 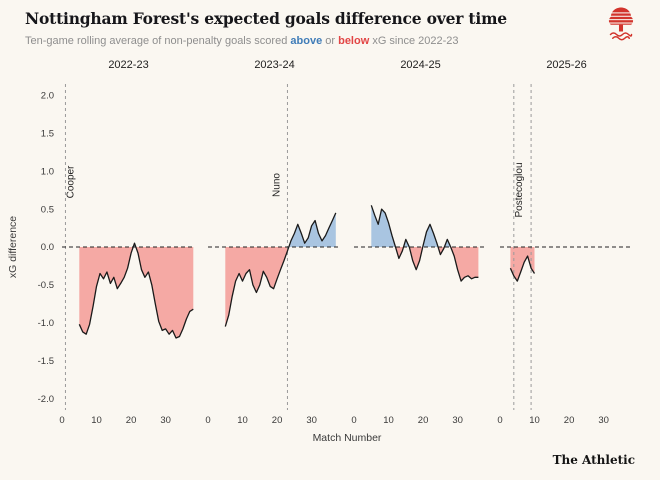 I want to click on y-axis-title: xG difference, so click(x=13, y=247).